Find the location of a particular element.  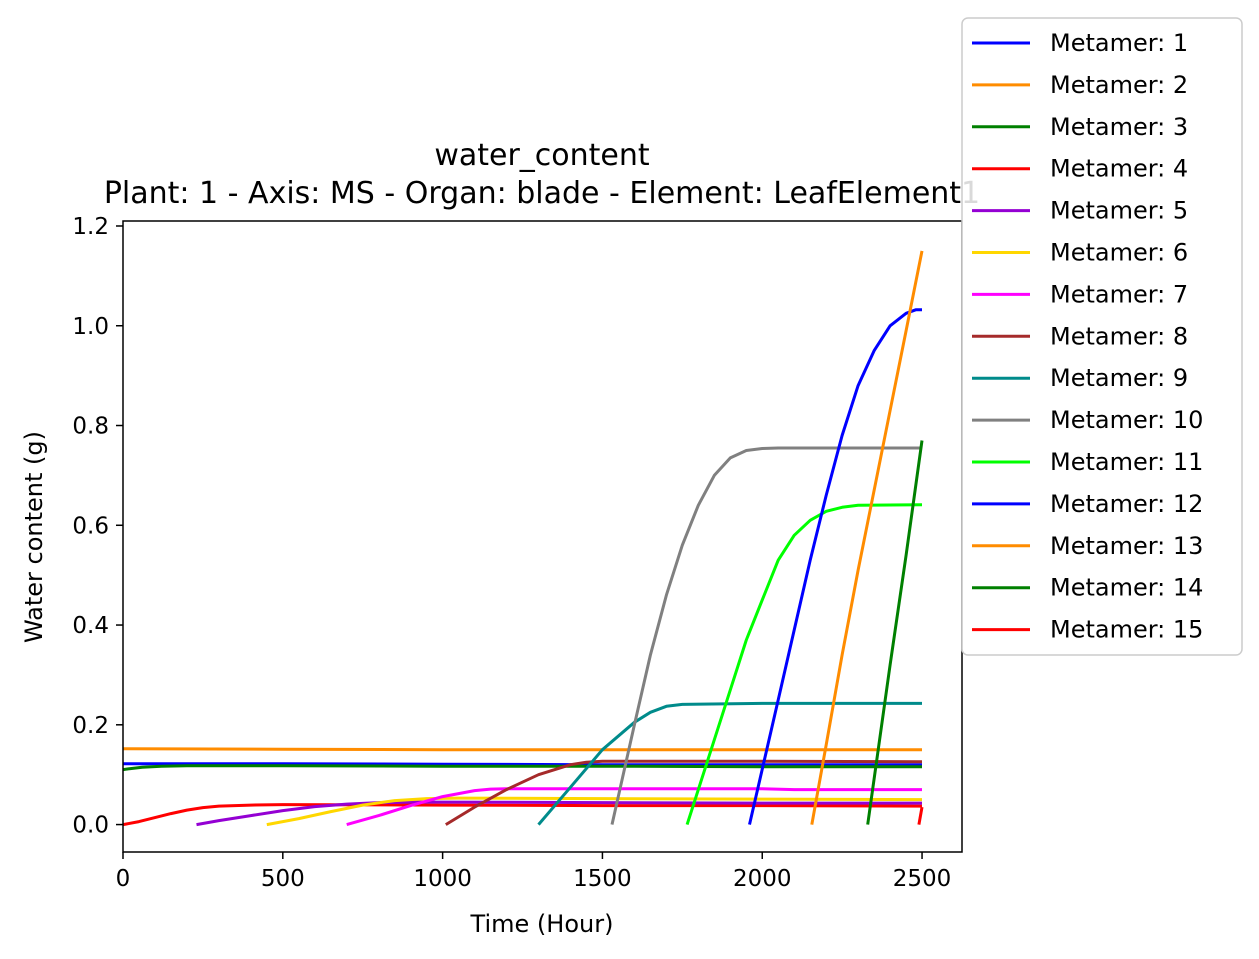

y-tick-label: 0.6 is located at coordinates (90, 526).